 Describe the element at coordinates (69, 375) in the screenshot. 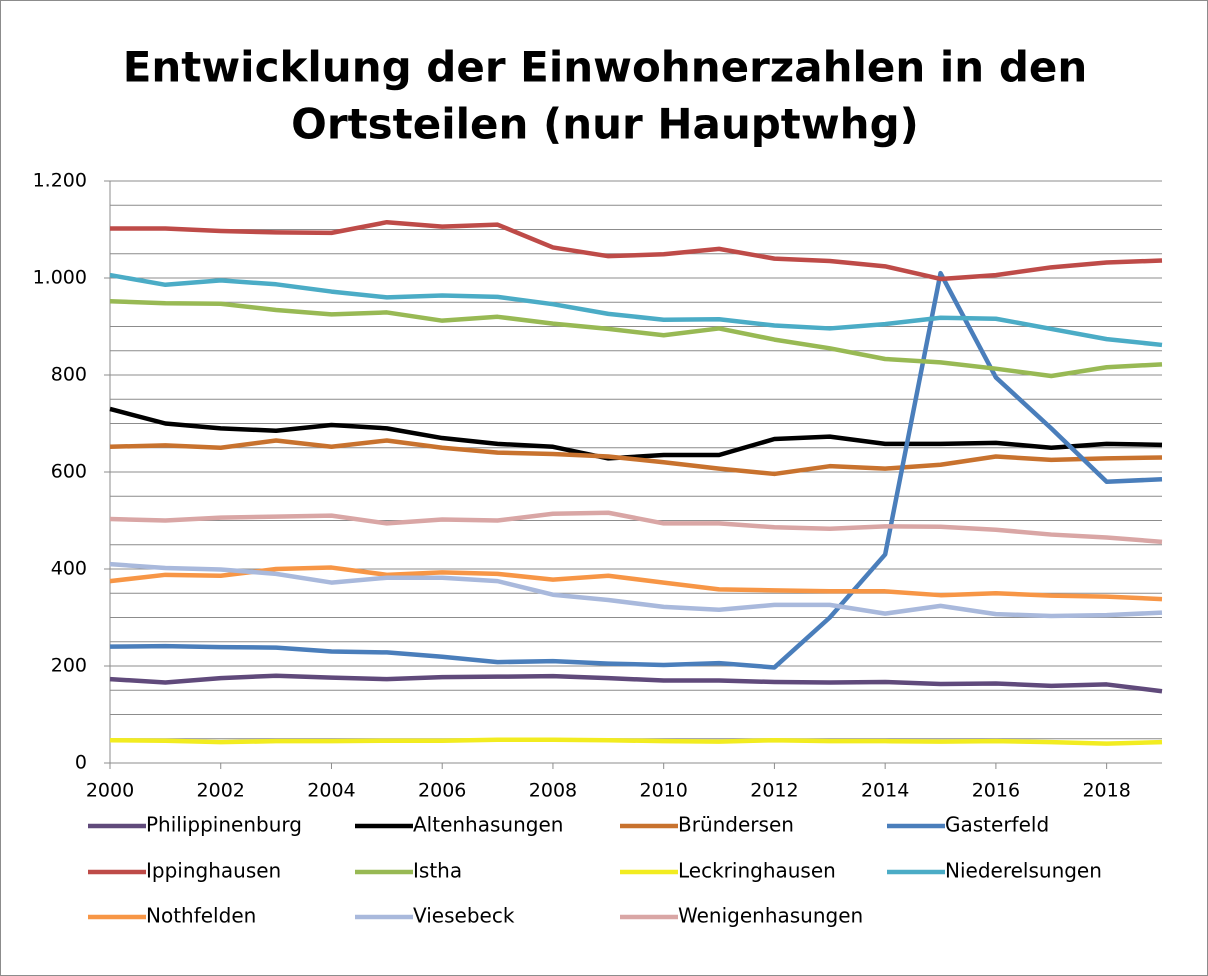

I see `y-tick-label: 800` at that location.